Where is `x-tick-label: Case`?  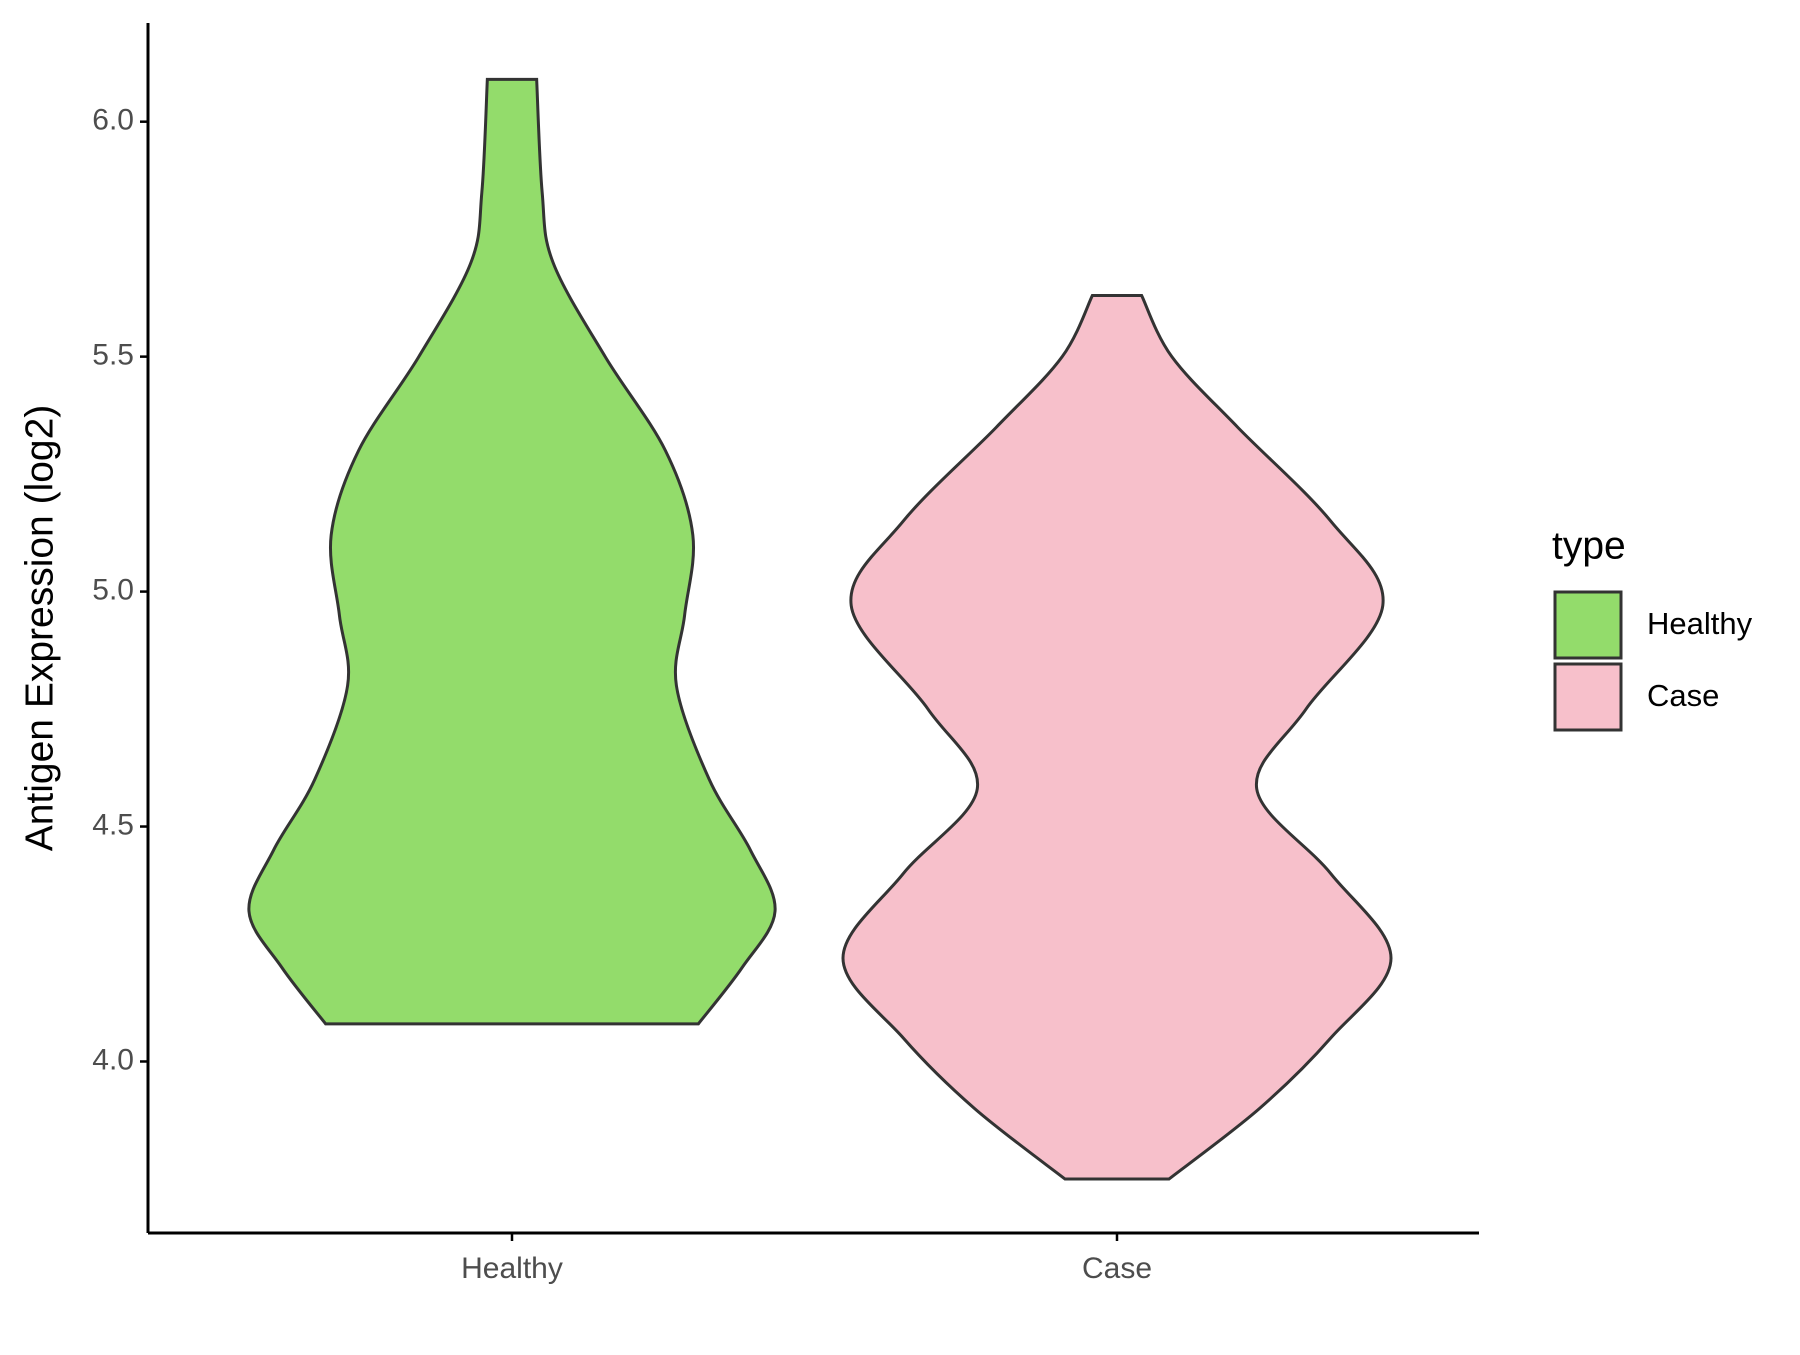 x-tick-label: Case is located at coordinates (1117, 1268).